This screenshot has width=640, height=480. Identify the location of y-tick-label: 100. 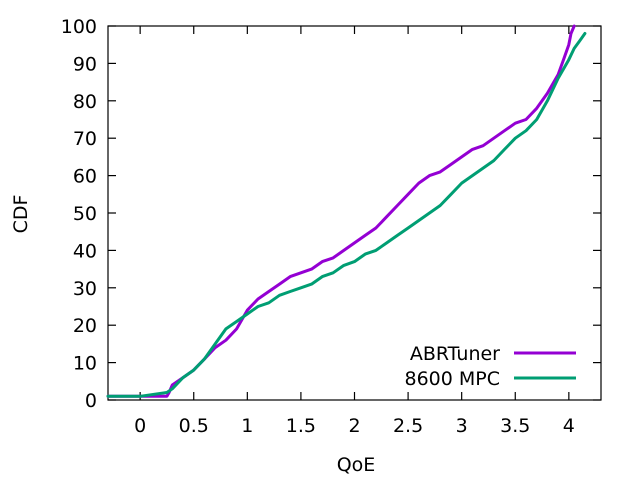
(79, 27).